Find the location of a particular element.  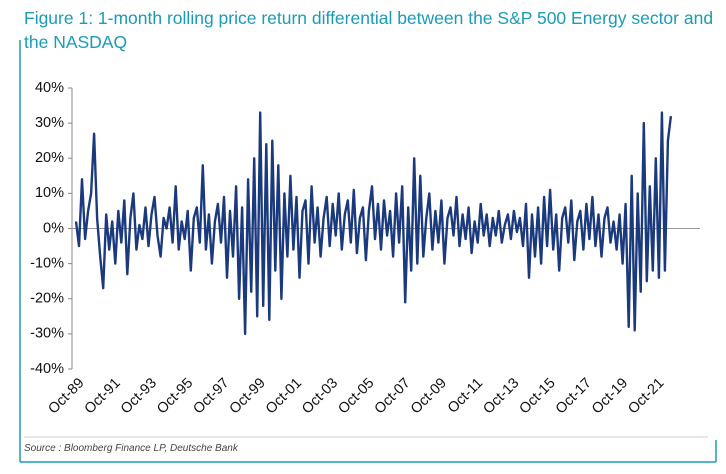

x-tick-label: Oct-03 is located at coordinates (320, 396).